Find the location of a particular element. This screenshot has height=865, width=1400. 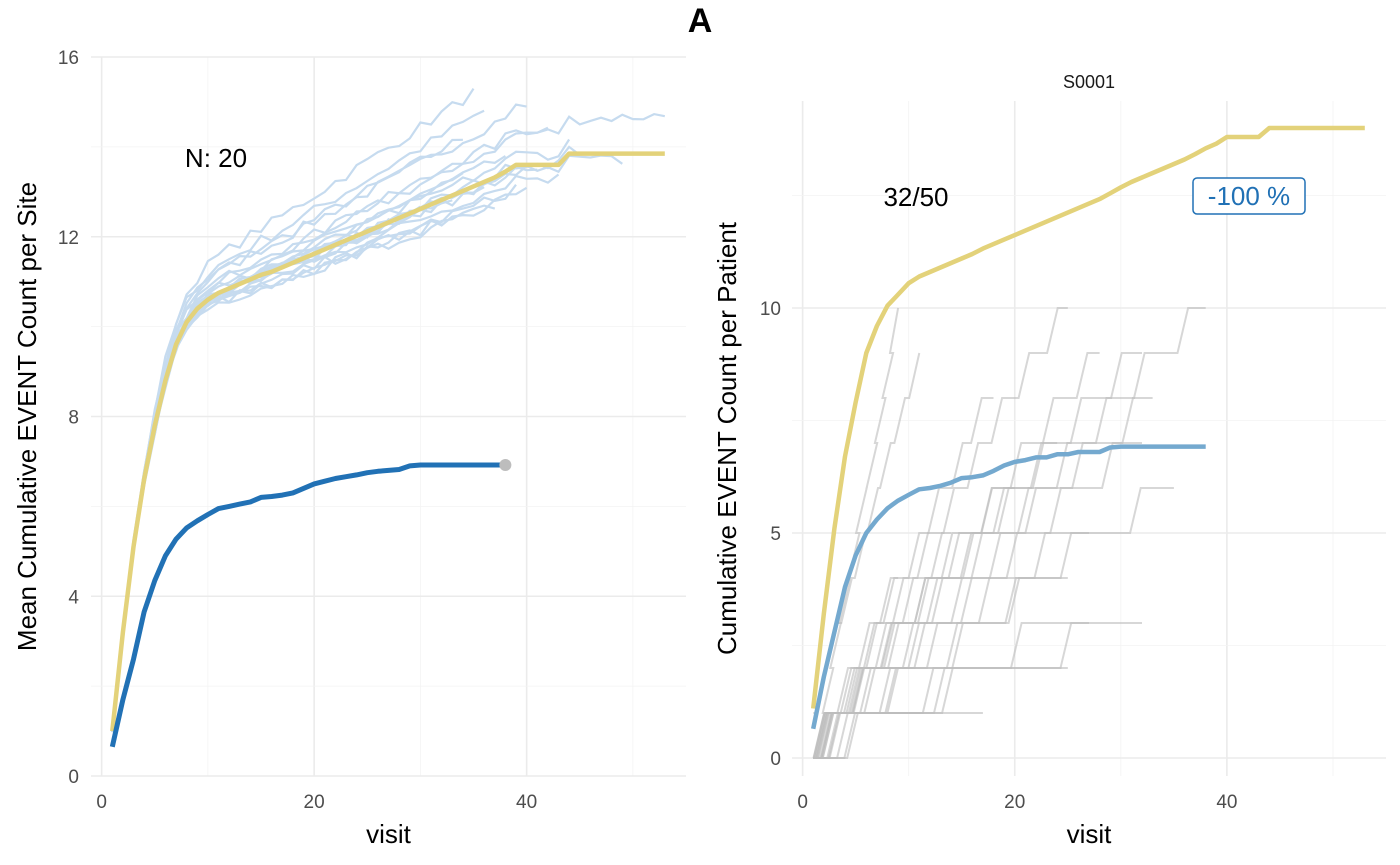

y-tick-label: 5 is located at coordinates (775, 534).